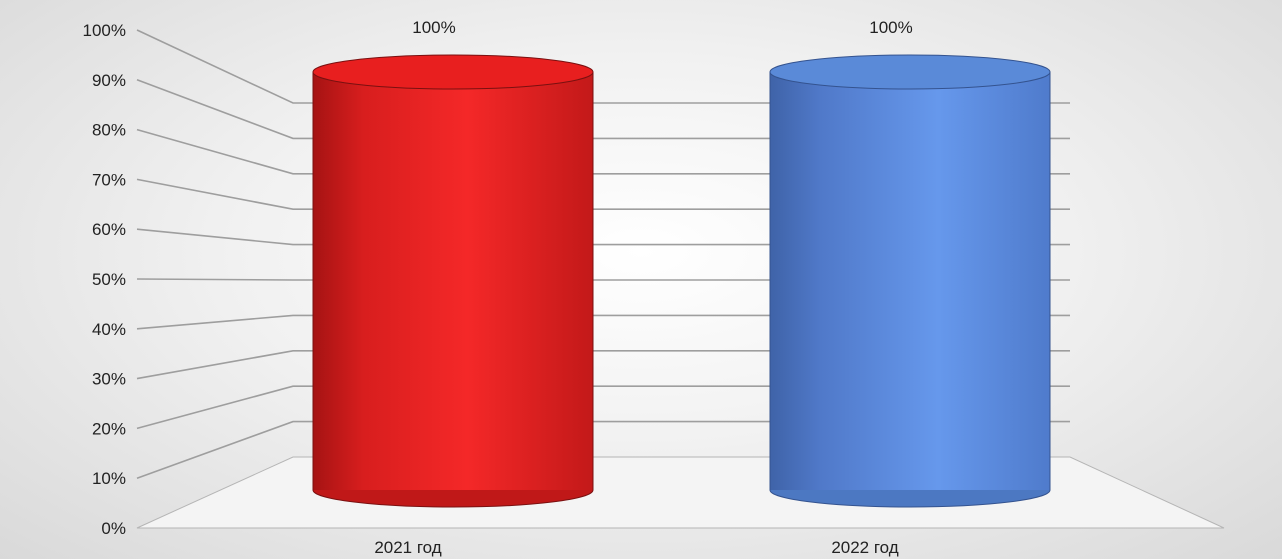 This screenshot has width=1282, height=559. What do you see at coordinates (407, 547) in the screenshot?
I see `x-category-label: 2021 год` at bounding box center [407, 547].